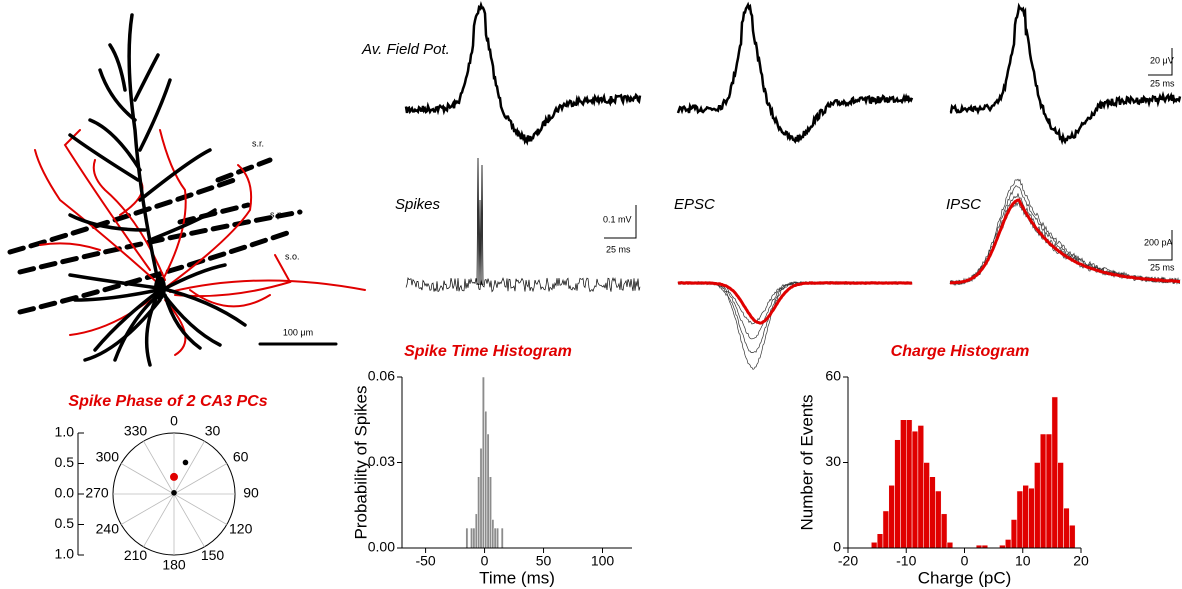 The height and width of the screenshot is (589, 1182). Describe the element at coordinates (174, 421) in the screenshot. I see `angle-tick-label: 0` at that location.